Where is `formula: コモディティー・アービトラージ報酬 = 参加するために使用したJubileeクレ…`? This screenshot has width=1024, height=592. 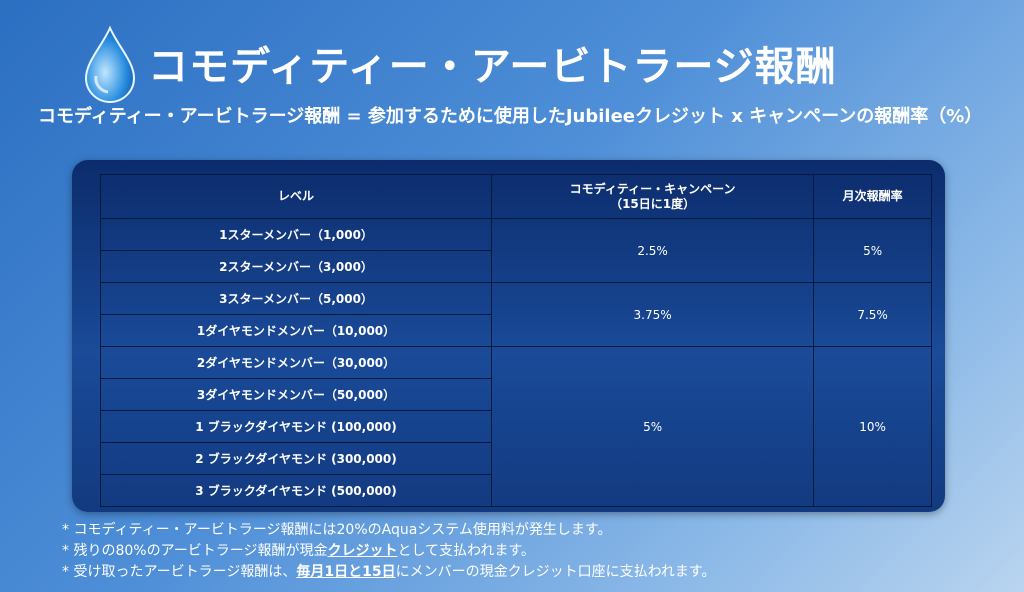 formula: コモディティー・アービトラージ報酬 = 参加するために使用したJubileeクレ… is located at coordinates (510, 116).